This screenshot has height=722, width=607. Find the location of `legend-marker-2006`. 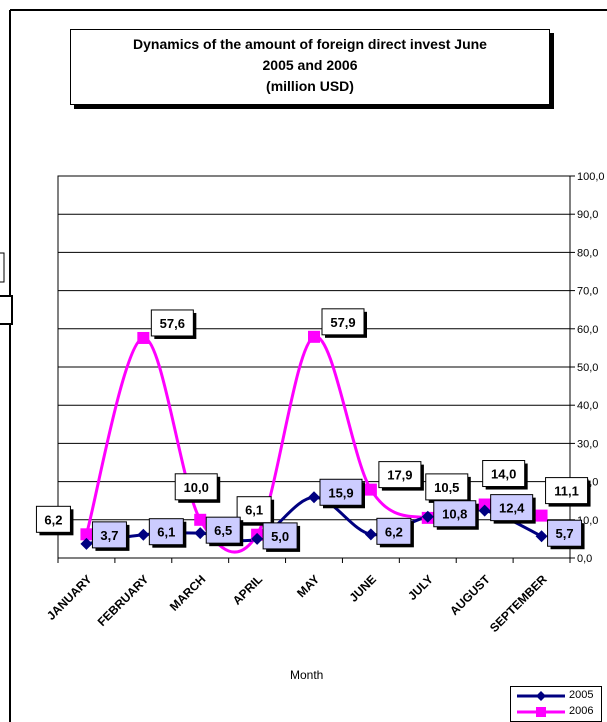

legend-marker-2006 is located at coordinates (541, 712).